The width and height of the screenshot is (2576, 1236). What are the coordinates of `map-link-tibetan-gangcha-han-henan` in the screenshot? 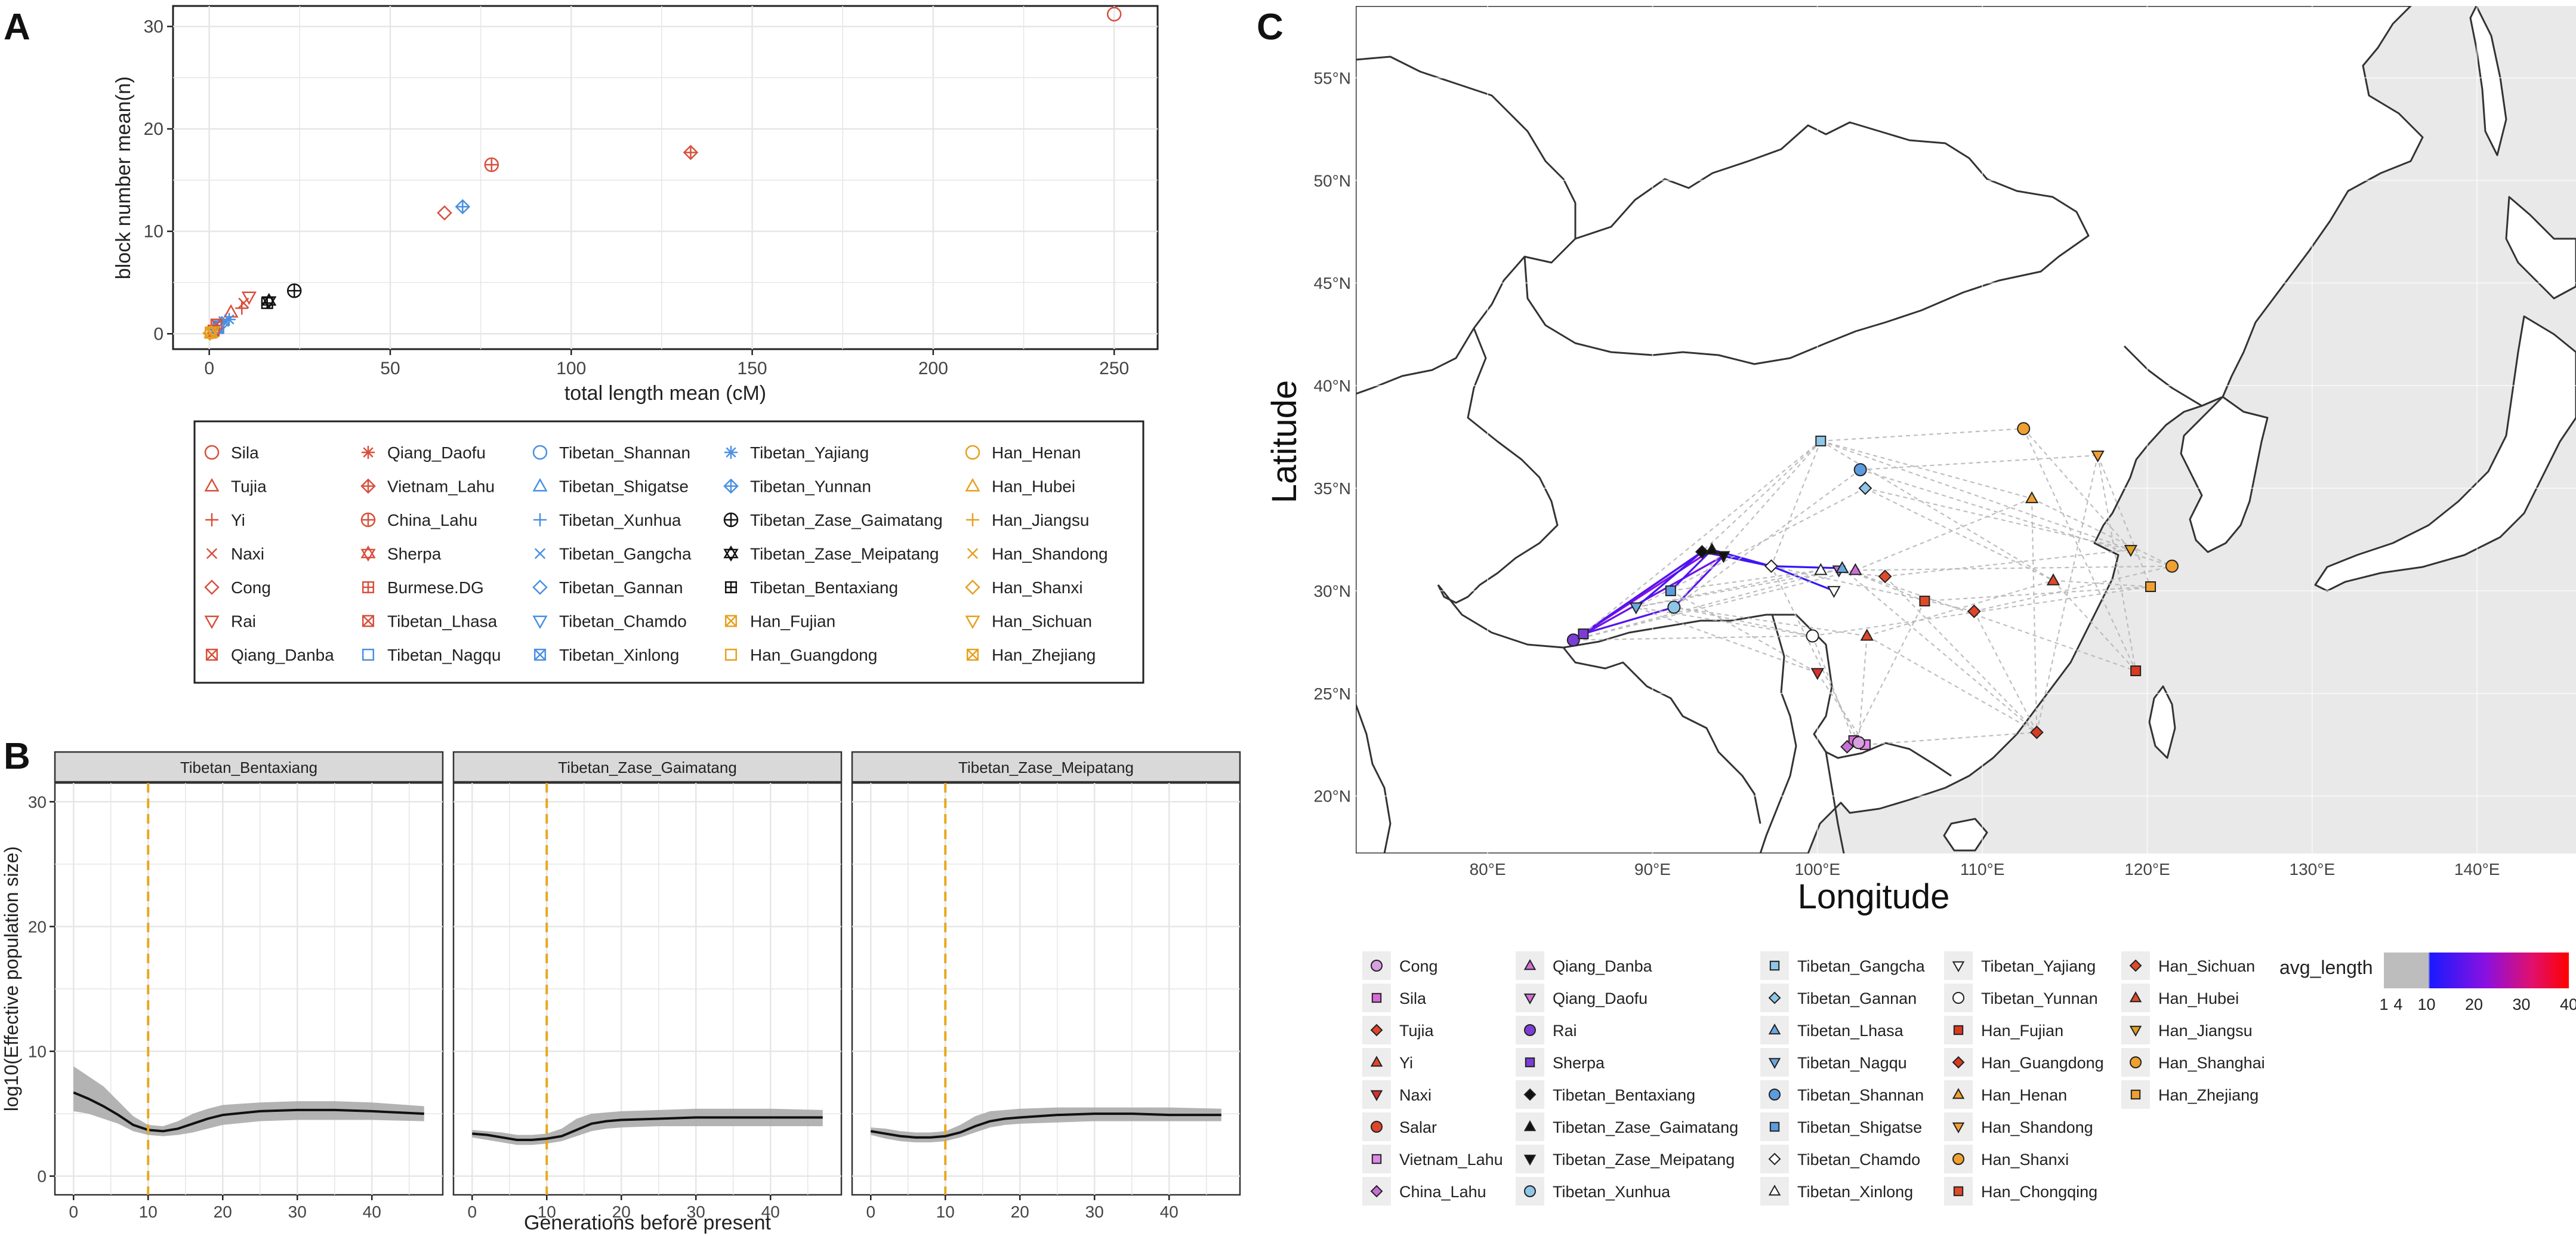 It's located at (1926, 470).